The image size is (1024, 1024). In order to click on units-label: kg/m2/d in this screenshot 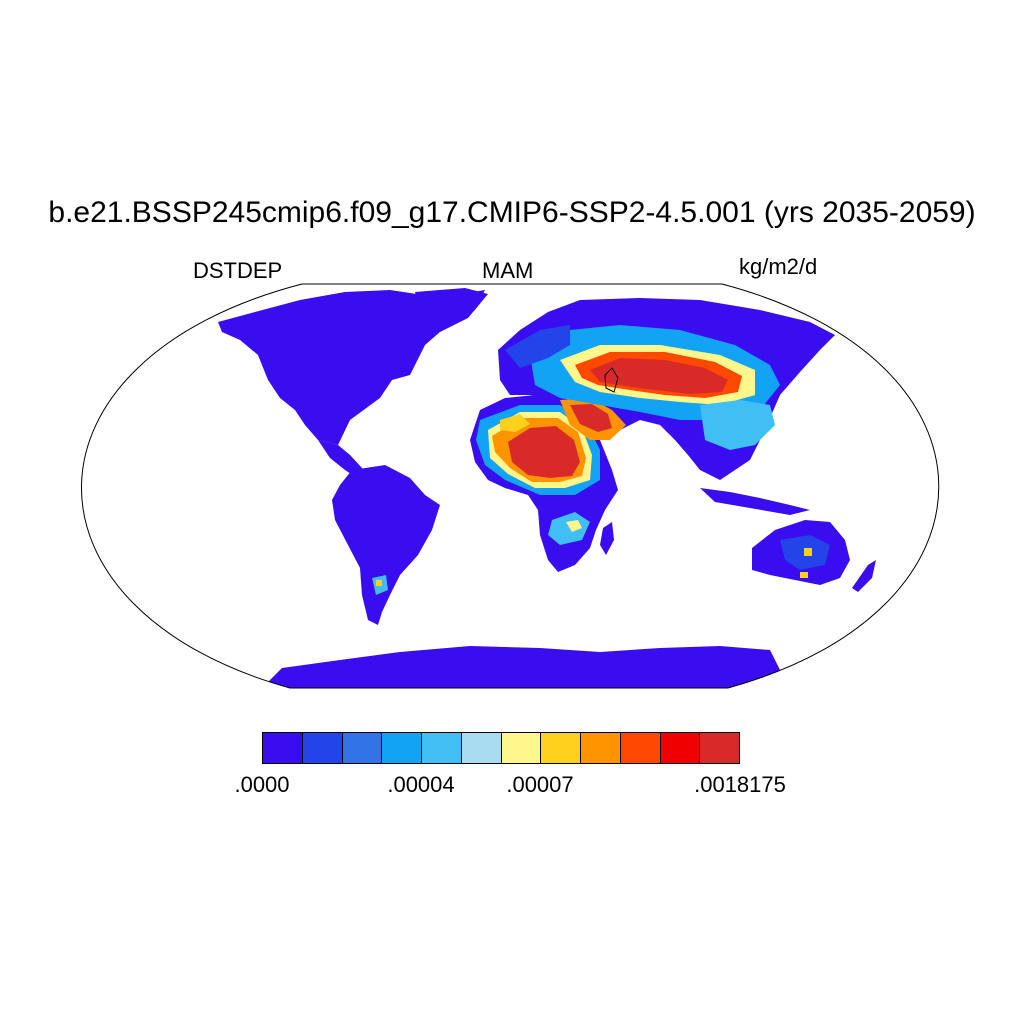, I will do `click(778, 266)`.